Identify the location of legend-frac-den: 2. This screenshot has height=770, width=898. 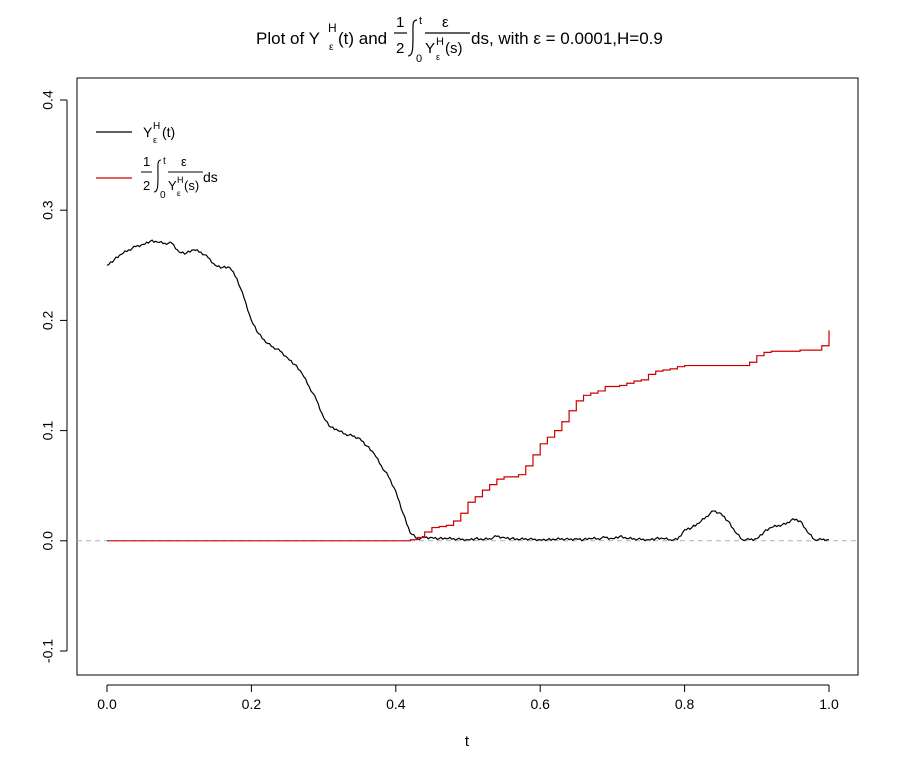
(146, 185).